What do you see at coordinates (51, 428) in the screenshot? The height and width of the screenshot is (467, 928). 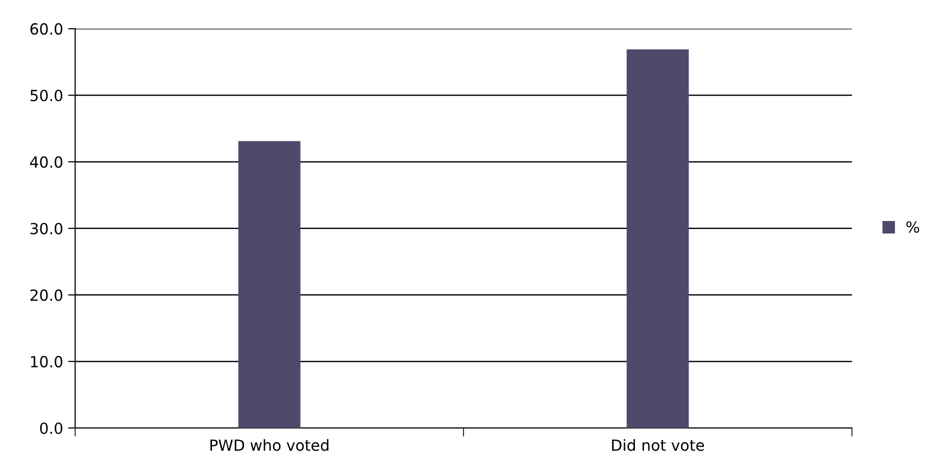 I see `y-tick-label: 0.0` at bounding box center [51, 428].